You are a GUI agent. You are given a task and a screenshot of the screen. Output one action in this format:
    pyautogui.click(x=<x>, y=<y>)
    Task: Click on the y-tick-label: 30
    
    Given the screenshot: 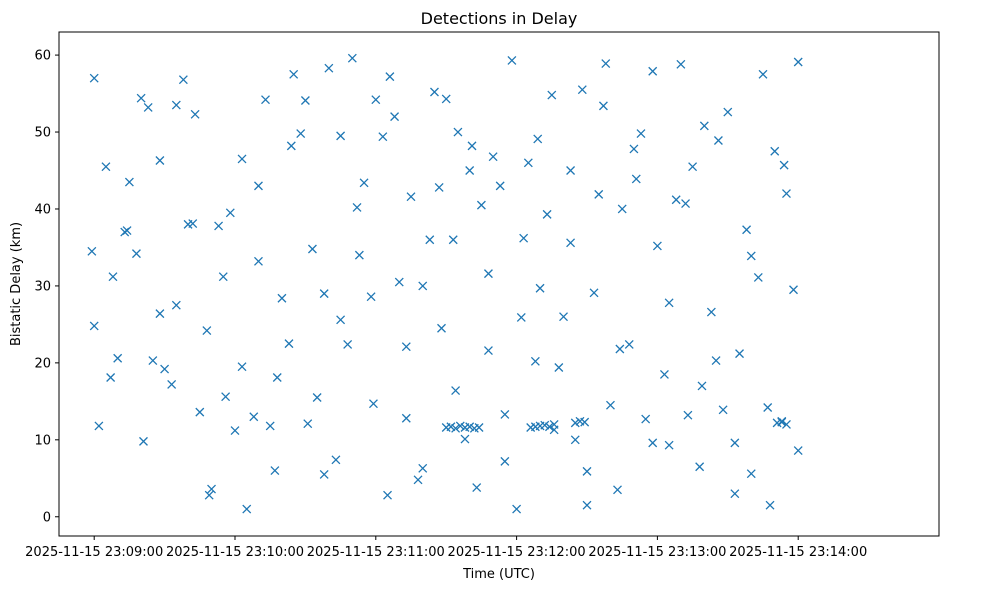 What is the action you would take?
    pyautogui.click(x=42, y=286)
    